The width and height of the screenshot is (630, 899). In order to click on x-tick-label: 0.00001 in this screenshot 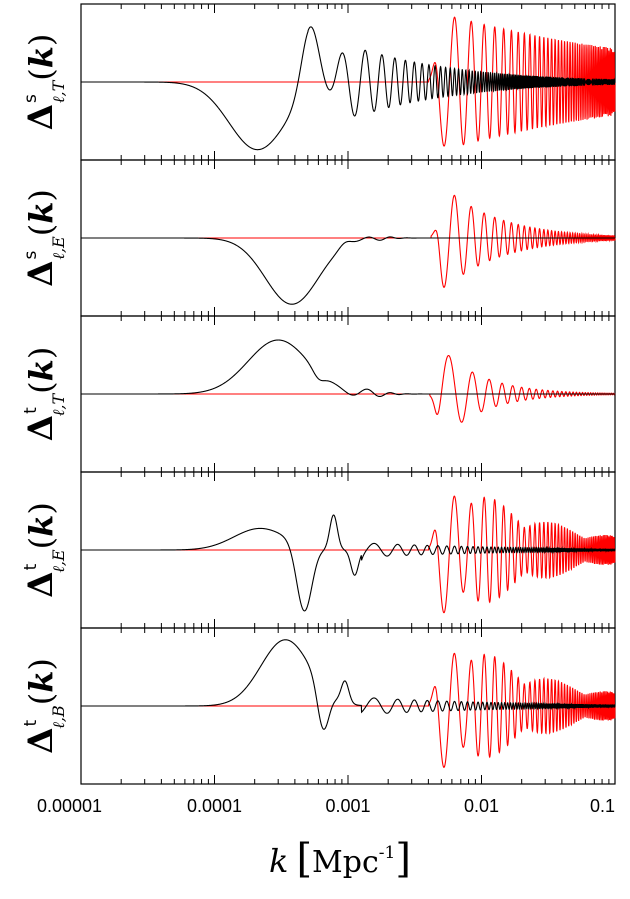, I will do `click(69, 806)`.